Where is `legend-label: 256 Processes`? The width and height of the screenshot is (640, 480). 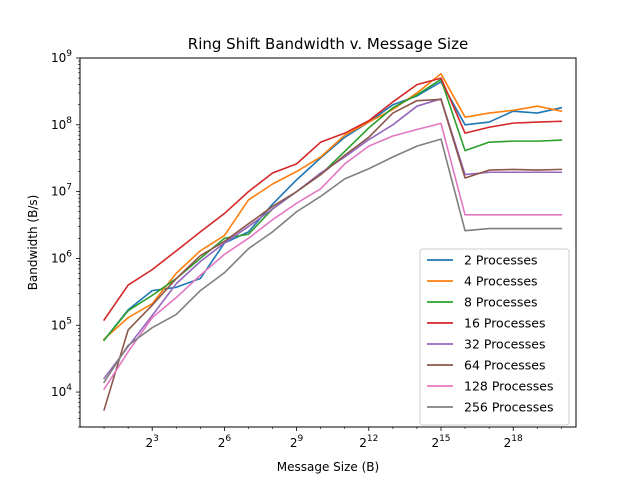
legend-label: 256 Processes is located at coordinates (508, 407).